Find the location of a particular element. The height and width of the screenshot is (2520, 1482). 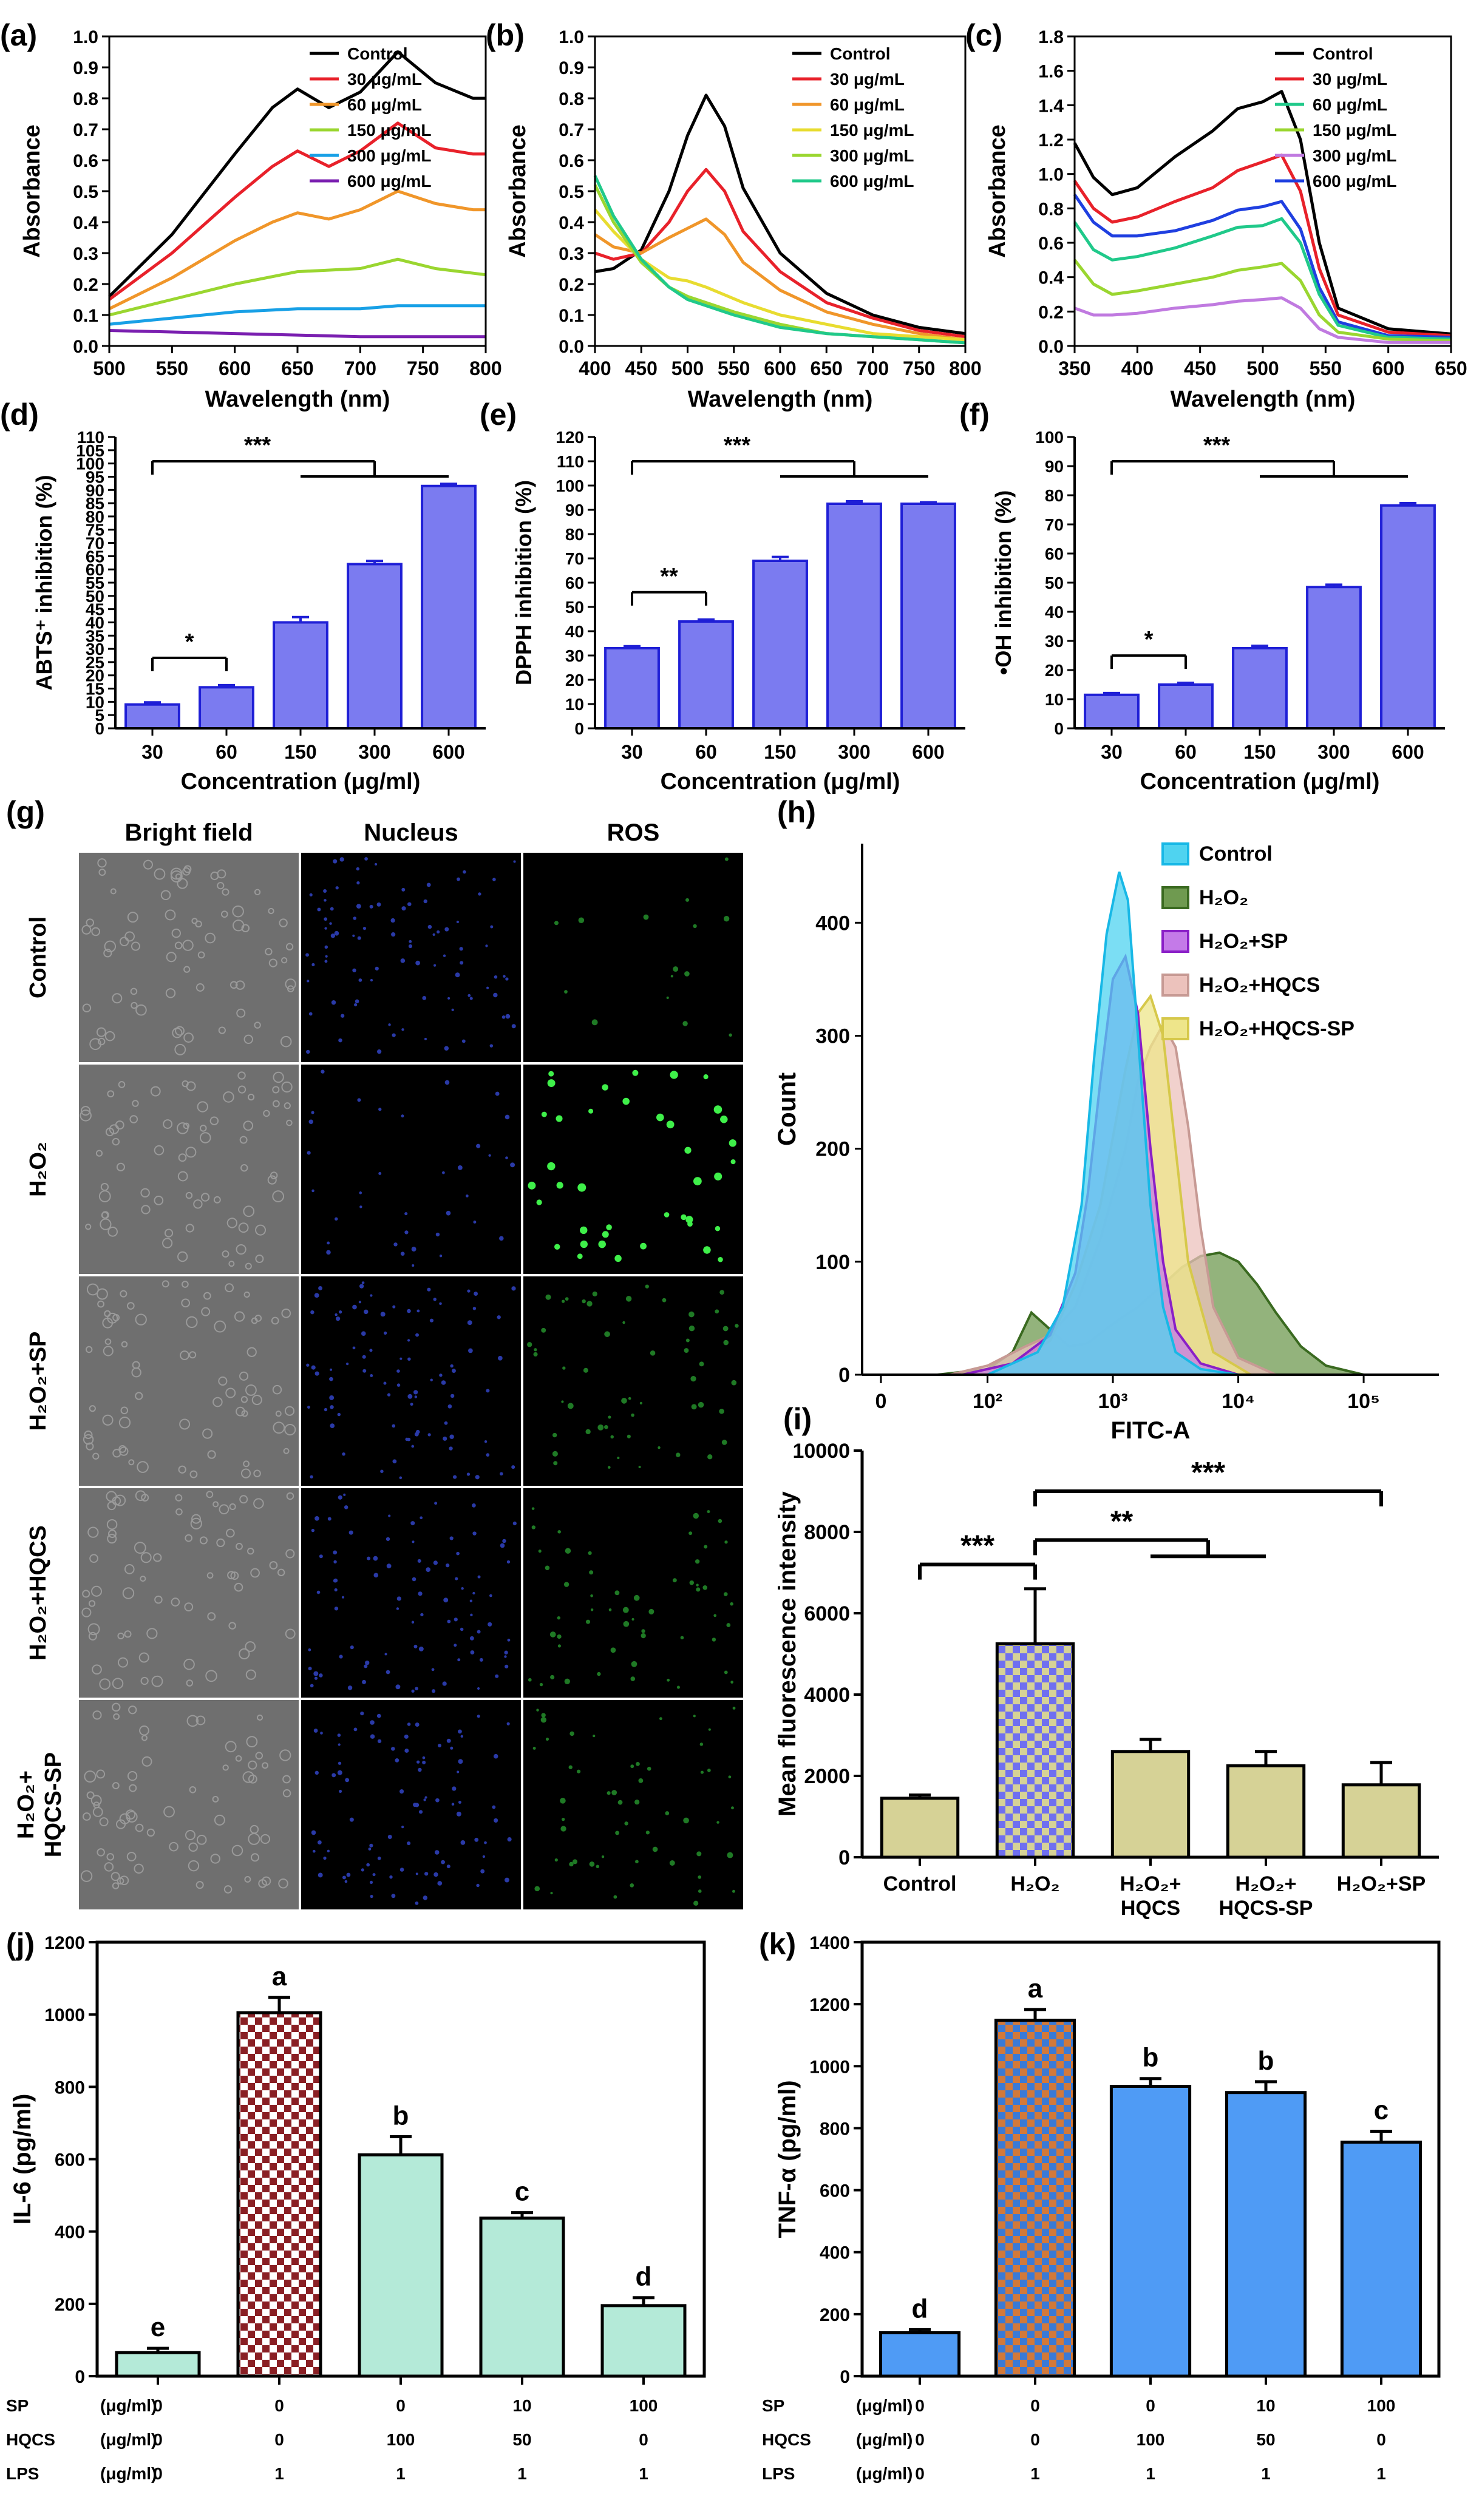

legend-label: 600 μg/mL is located at coordinates (872, 181).